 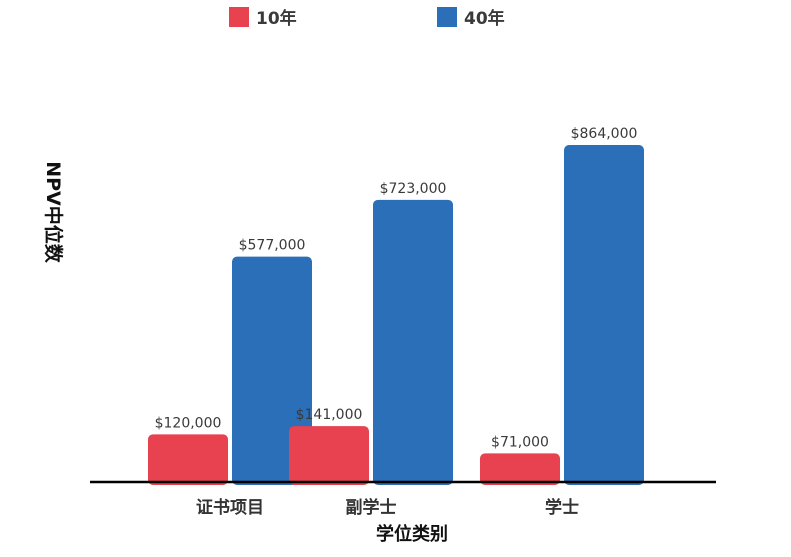 I want to click on category-labels: 证书项目 副学士 学士, so click(x=387, y=507).